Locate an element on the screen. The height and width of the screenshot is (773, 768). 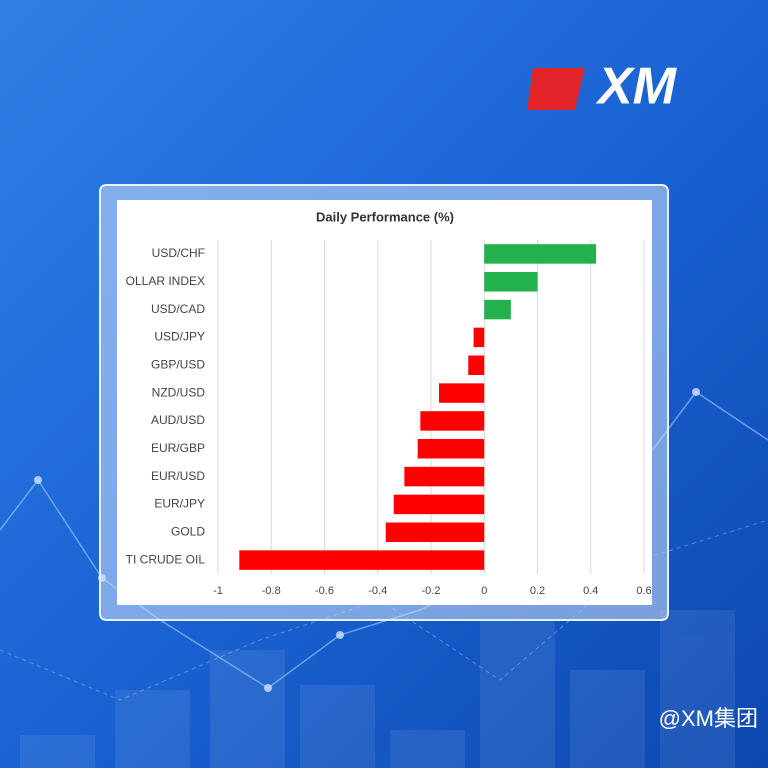
logo: XM is located at coordinates (602, 87).